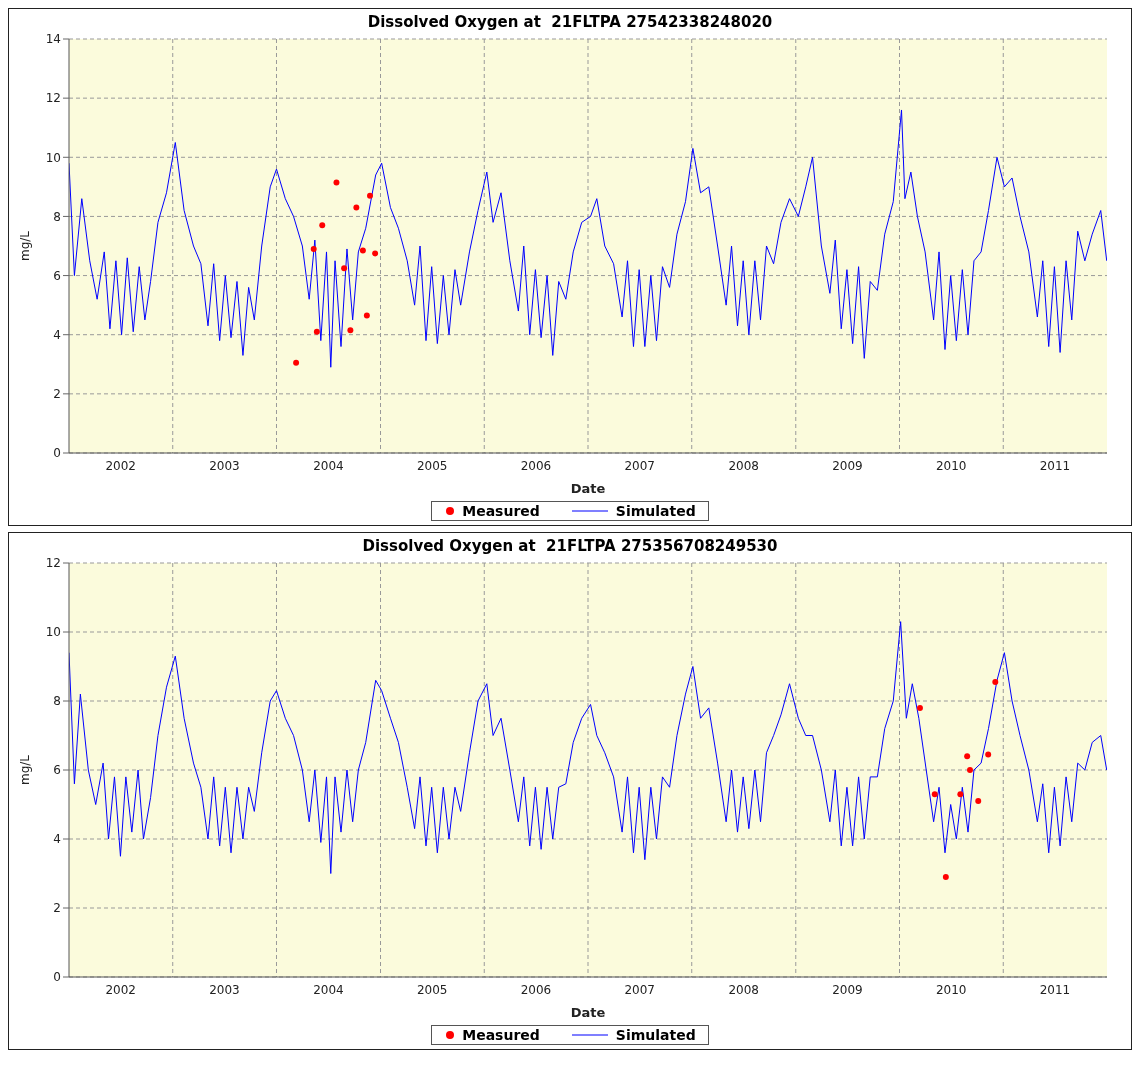 Image resolution: width=1141 pixels, height=1077 pixels. Describe the element at coordinates (570, 22) in the screenshot. I see `chart-title: Dissolved Oxygen at 21FLTPA 27542338248020` at that location.